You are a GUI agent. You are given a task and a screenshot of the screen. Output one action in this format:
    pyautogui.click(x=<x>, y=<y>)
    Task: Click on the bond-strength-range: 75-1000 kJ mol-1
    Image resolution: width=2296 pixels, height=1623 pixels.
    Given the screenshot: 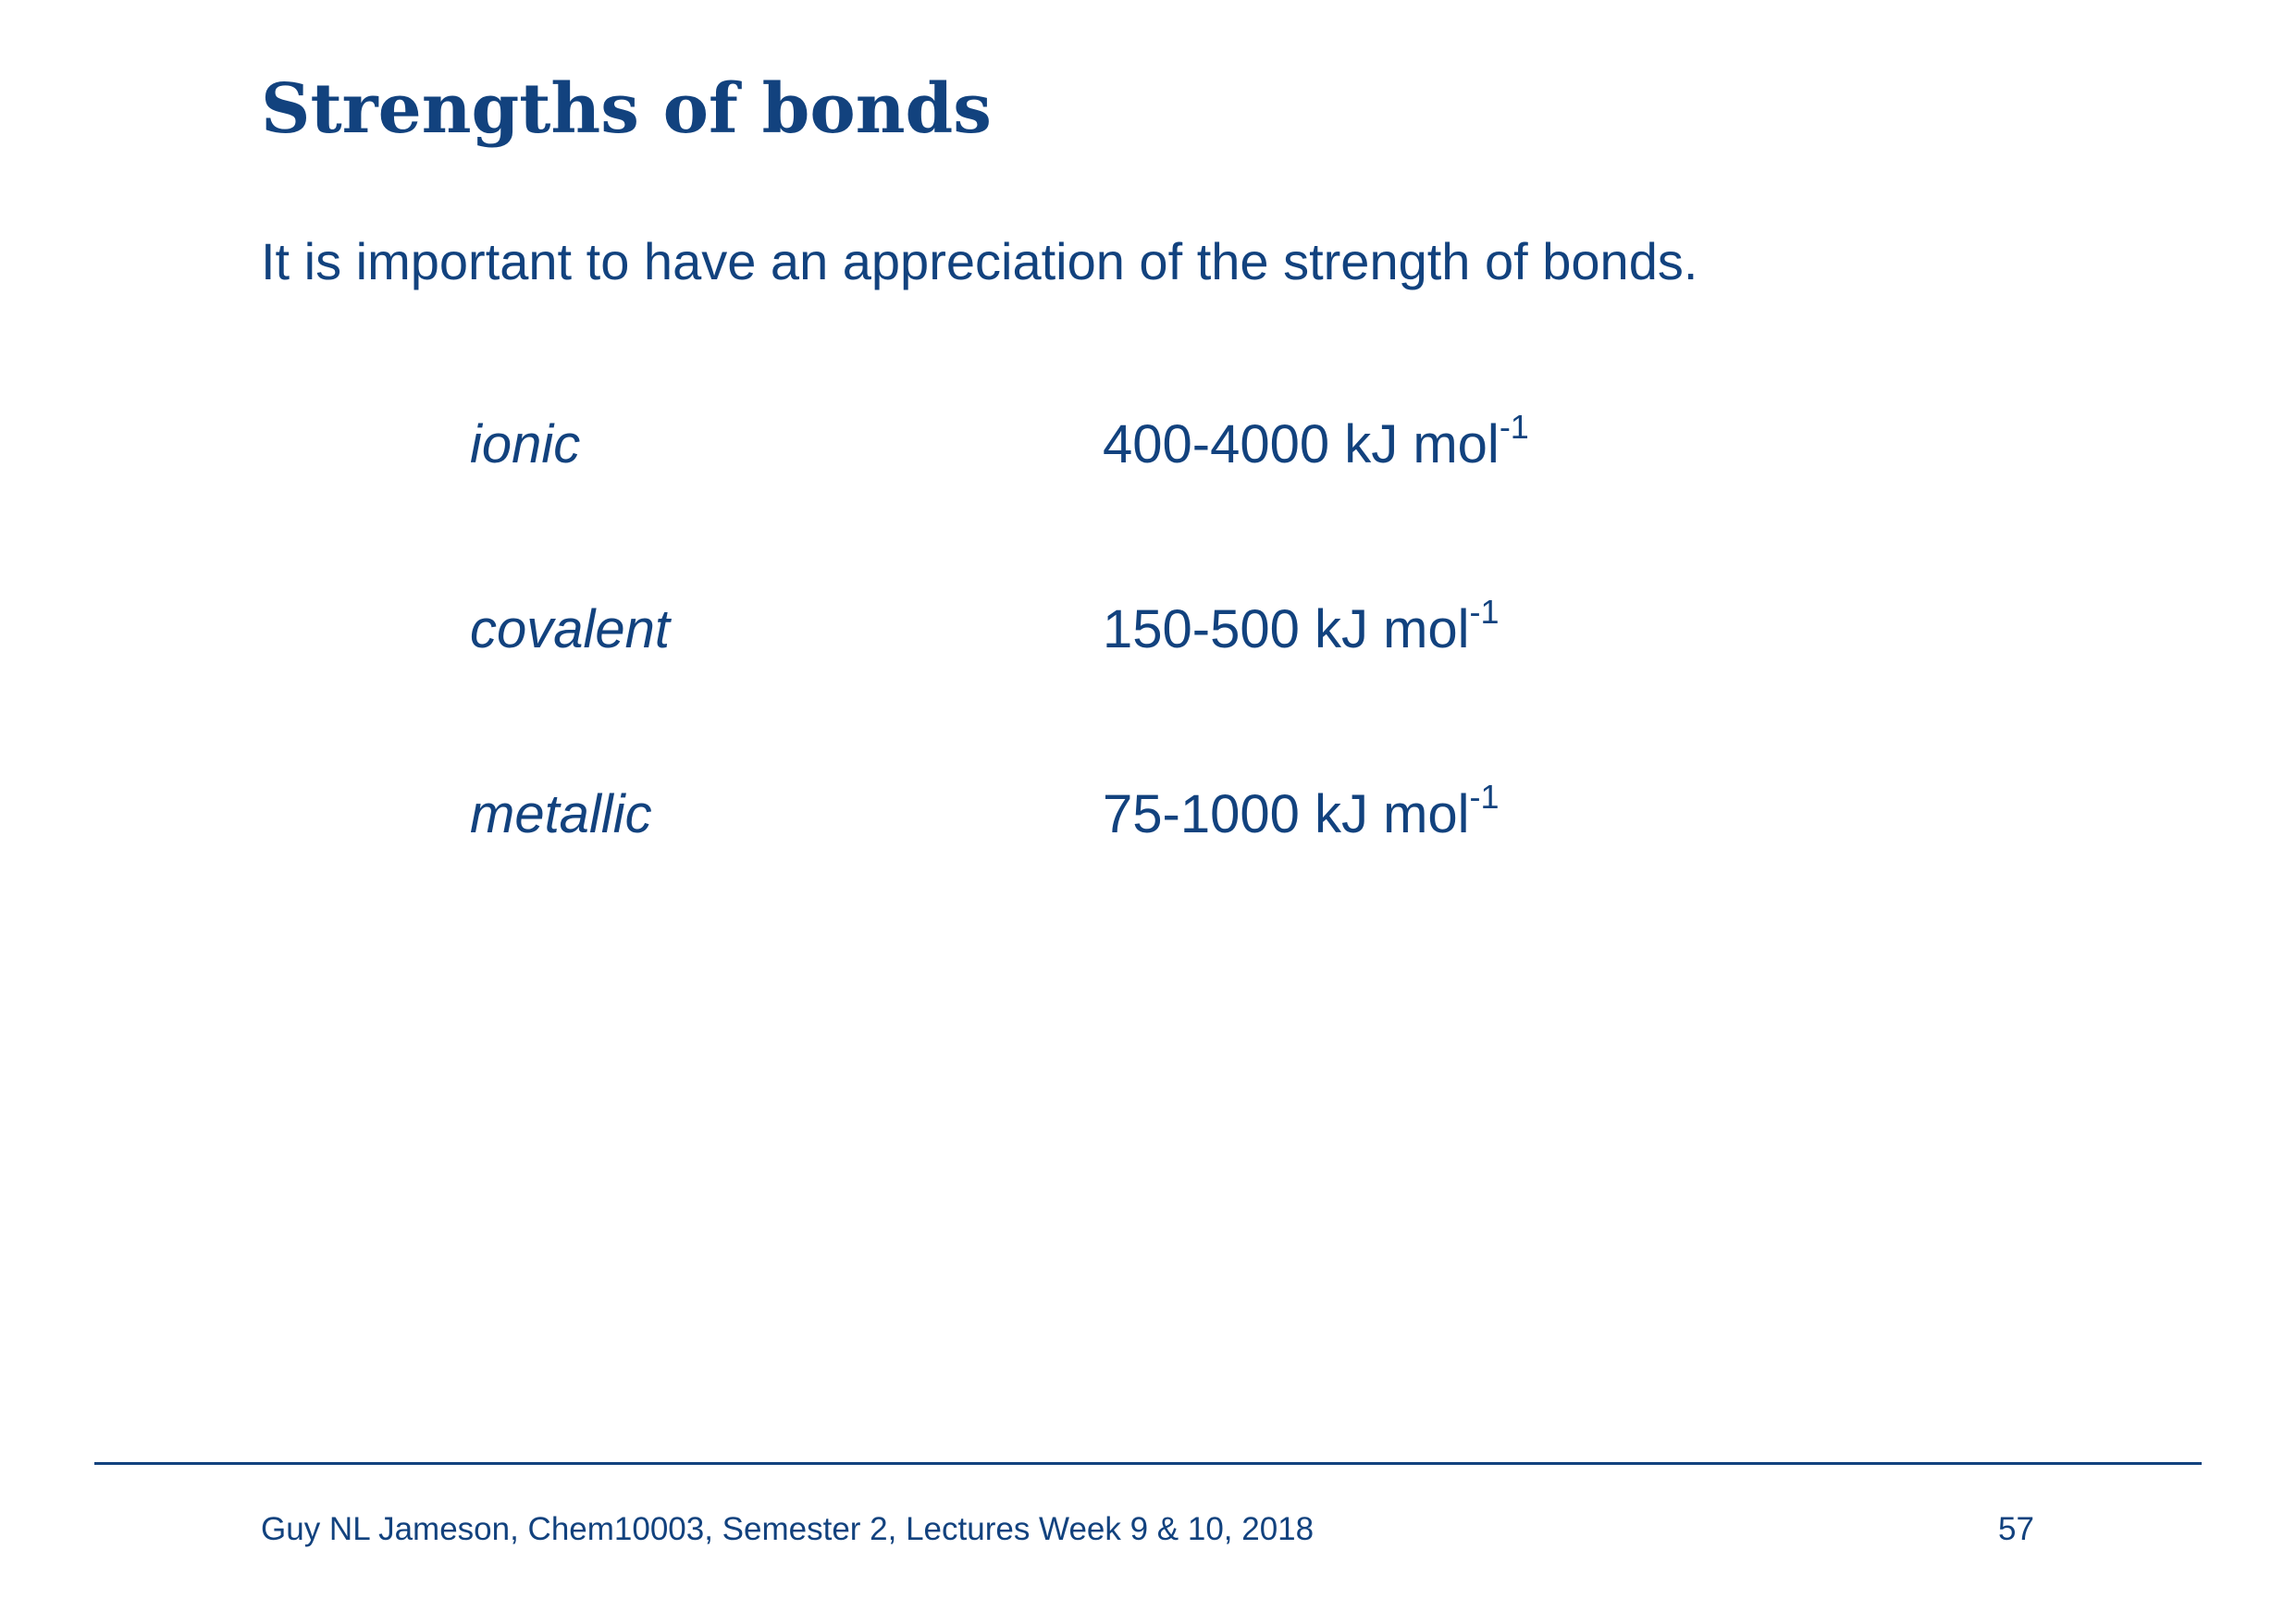 What is the action you would take?
    pyautogui.click(x=1301, y=814)
    